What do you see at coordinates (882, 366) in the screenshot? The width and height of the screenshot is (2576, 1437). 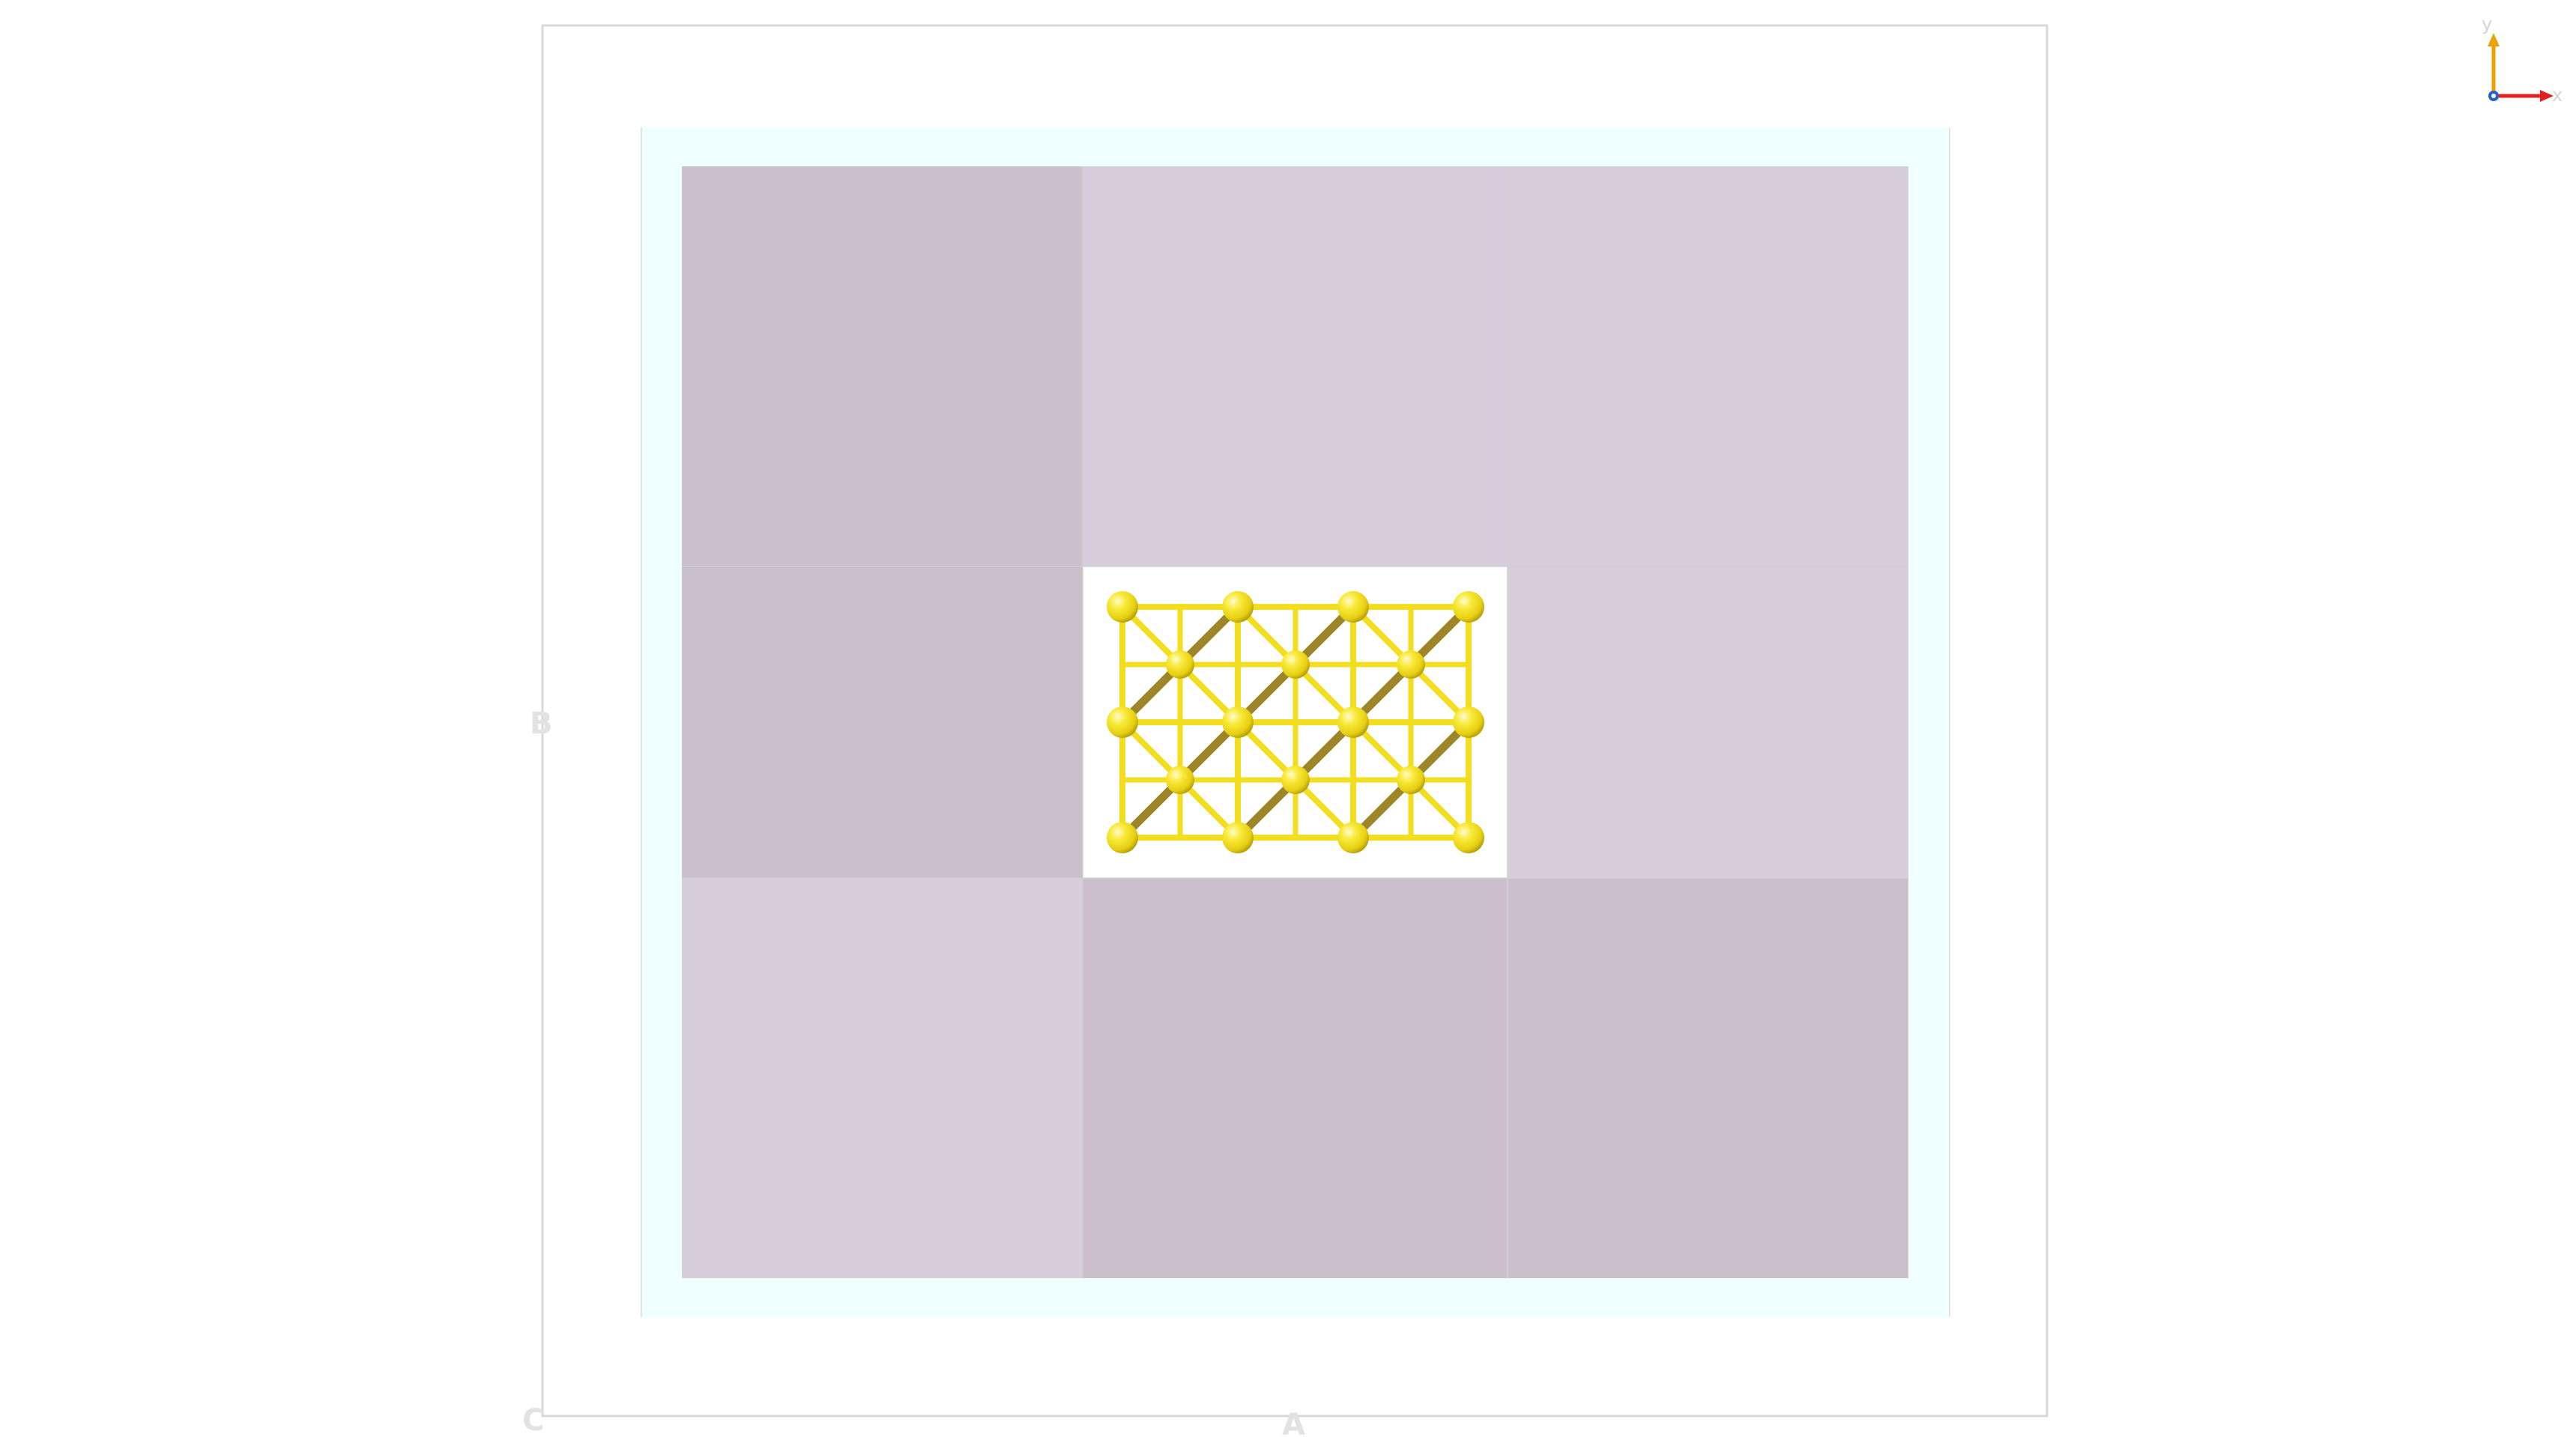 I see `panel-r0-c0` at bounding box center [882, 366].